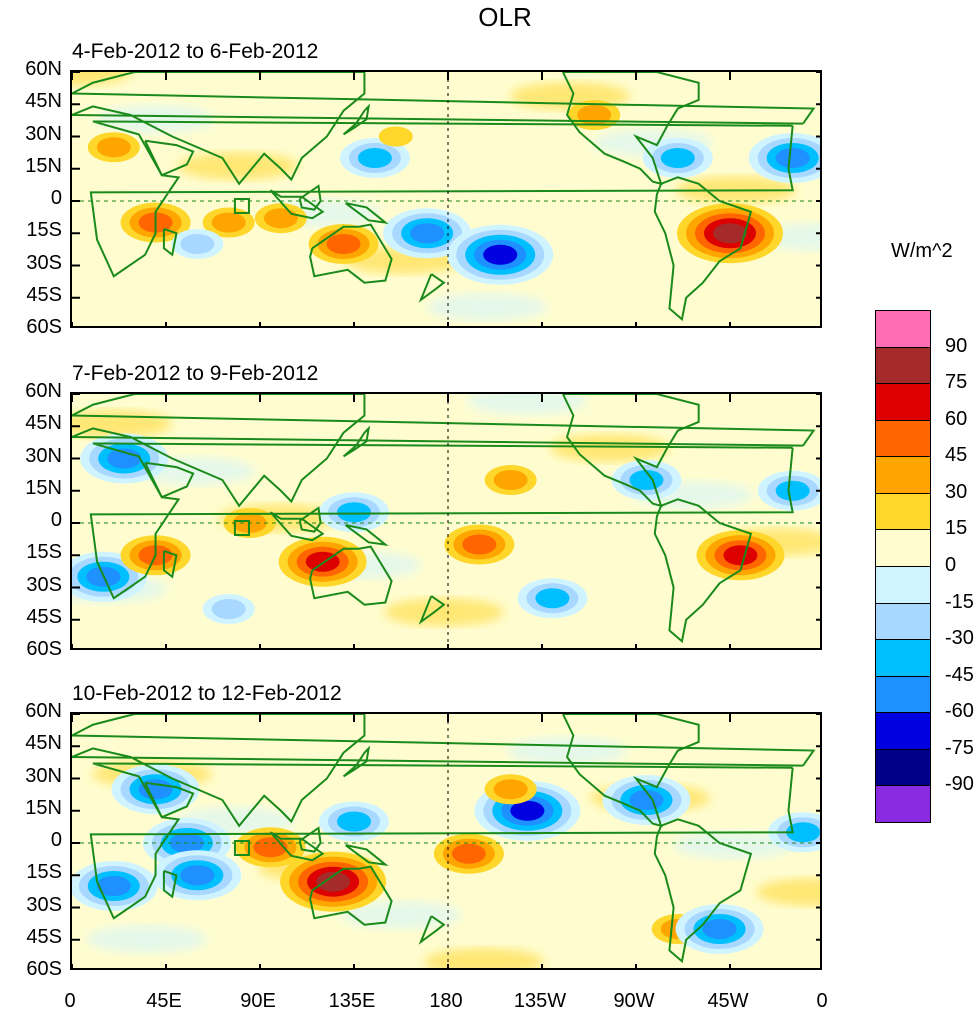 The image size is (980, 1014). What do you see at coordinates (956, 528) in the screenshot?
I see `colorbar-label: 15` at bounding box center [956, 528].